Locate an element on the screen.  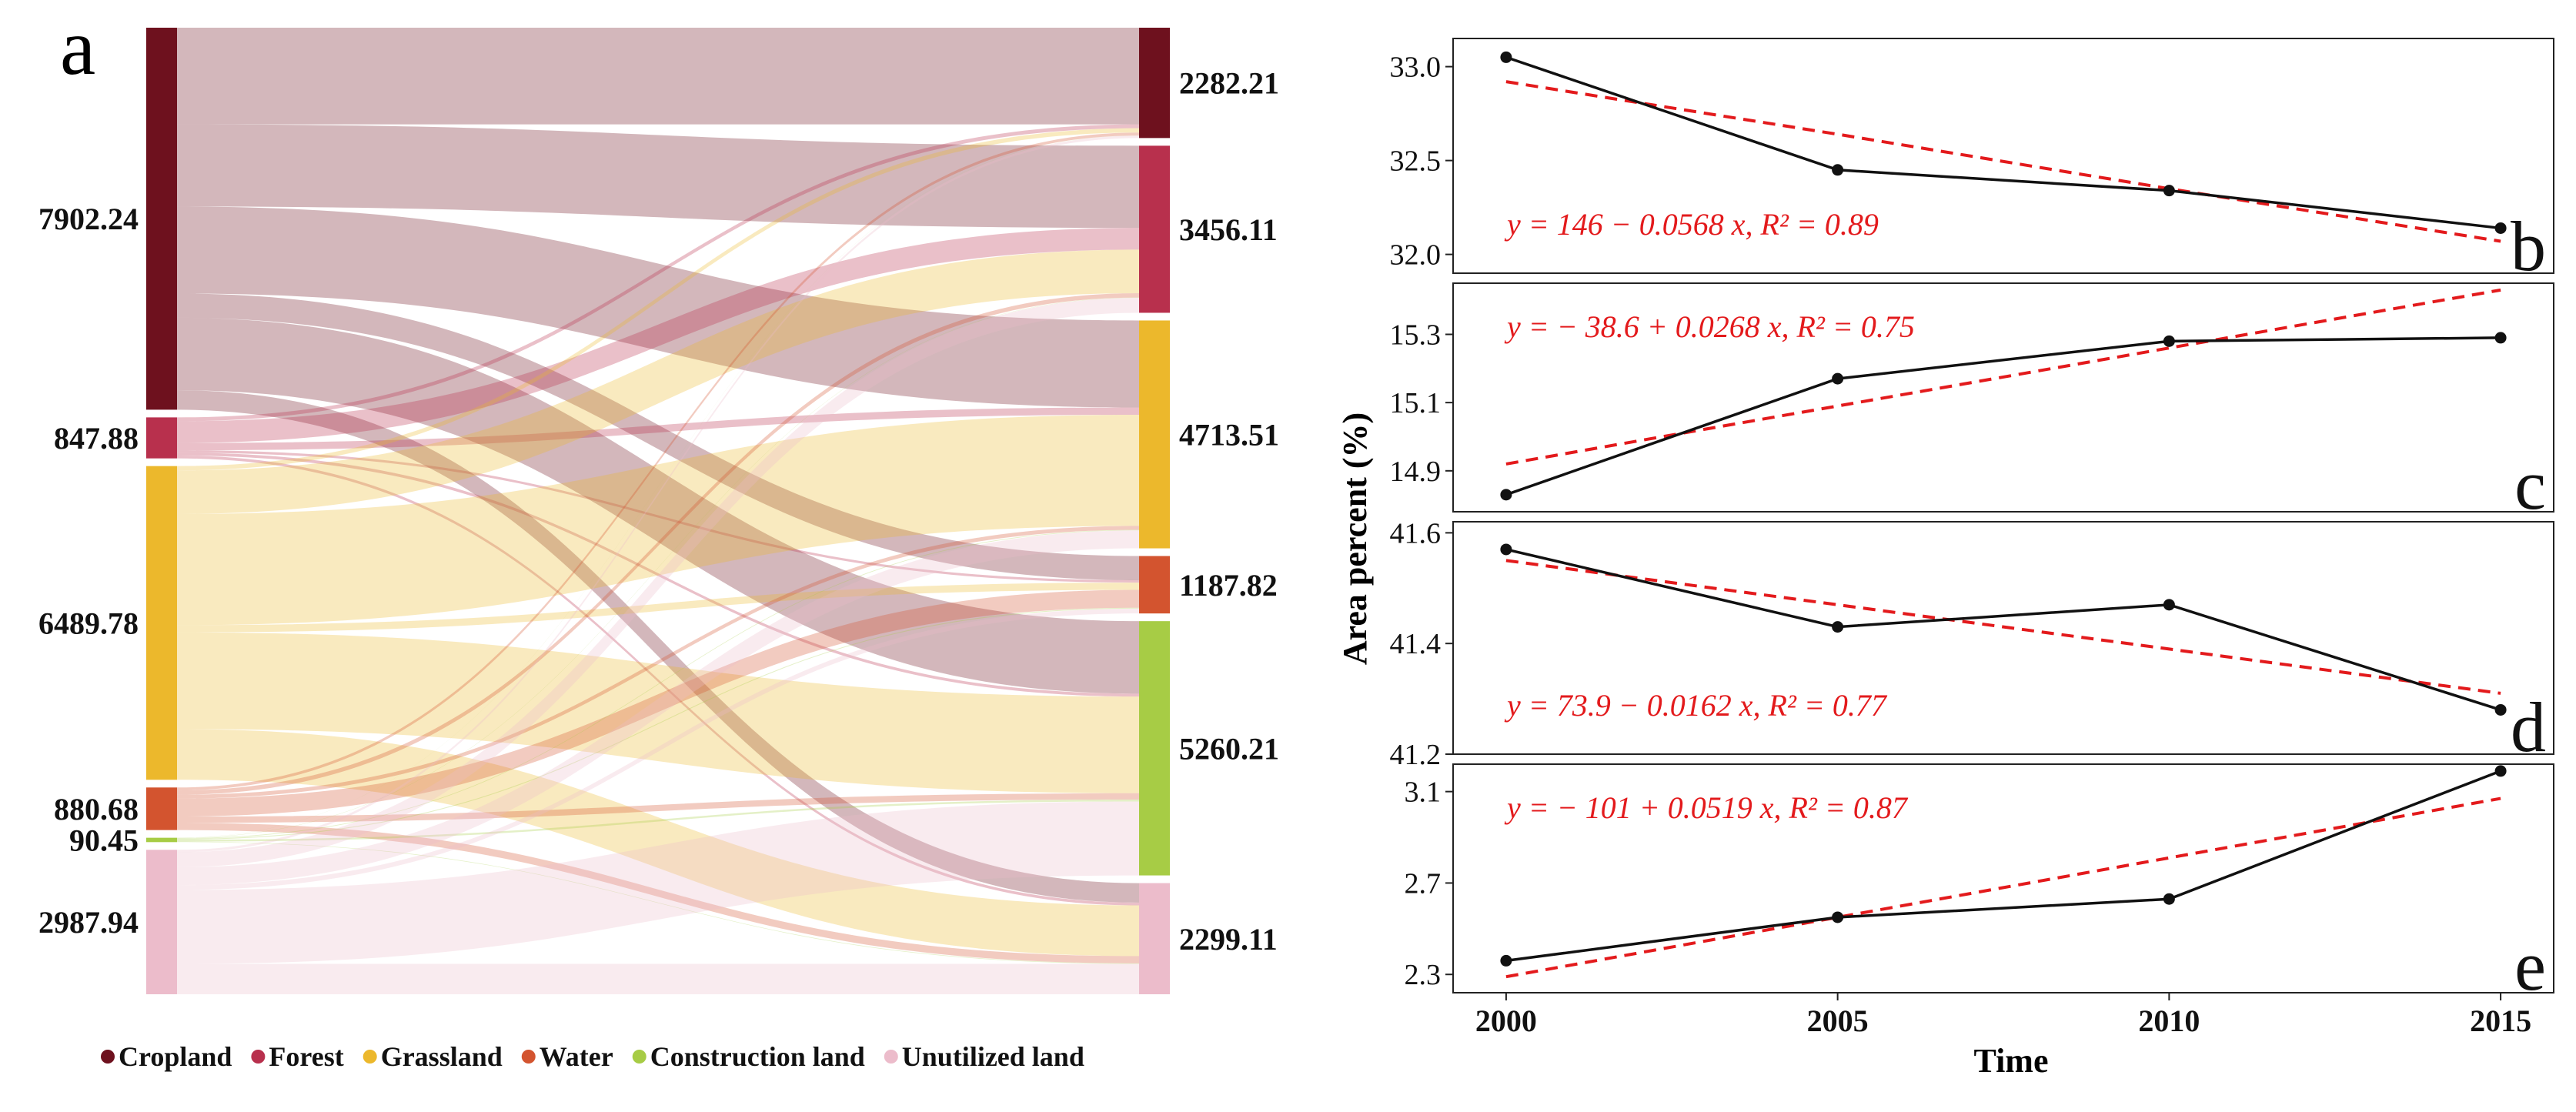
panel-b-point-2015 is located at coordinates (2500, 228).